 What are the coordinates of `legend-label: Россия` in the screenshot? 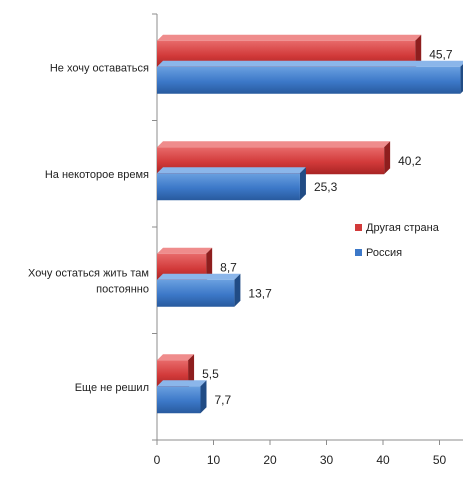 It's located at (384, 253).